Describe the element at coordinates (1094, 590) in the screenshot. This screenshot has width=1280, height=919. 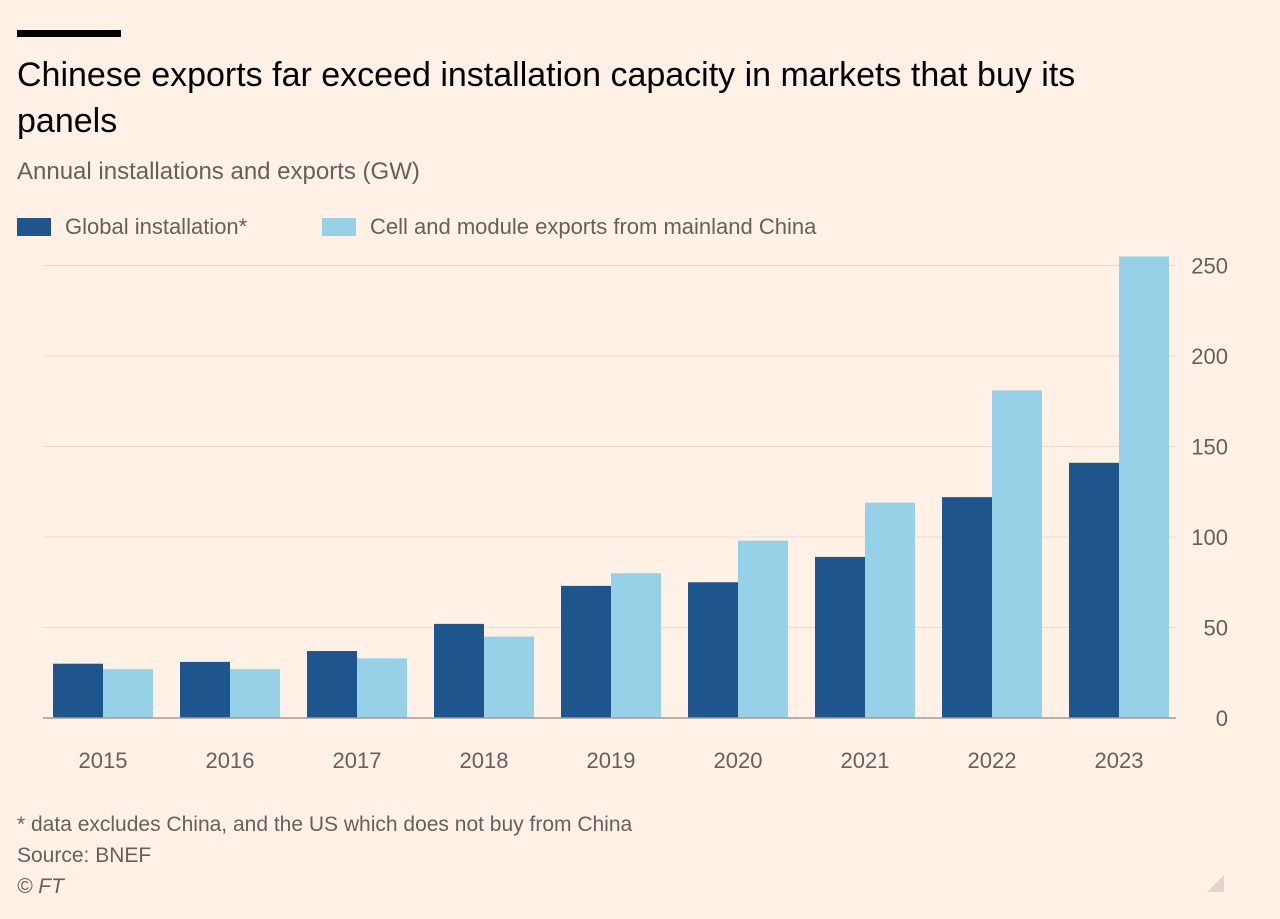
I see `bar-global-installation-2023` at that location.